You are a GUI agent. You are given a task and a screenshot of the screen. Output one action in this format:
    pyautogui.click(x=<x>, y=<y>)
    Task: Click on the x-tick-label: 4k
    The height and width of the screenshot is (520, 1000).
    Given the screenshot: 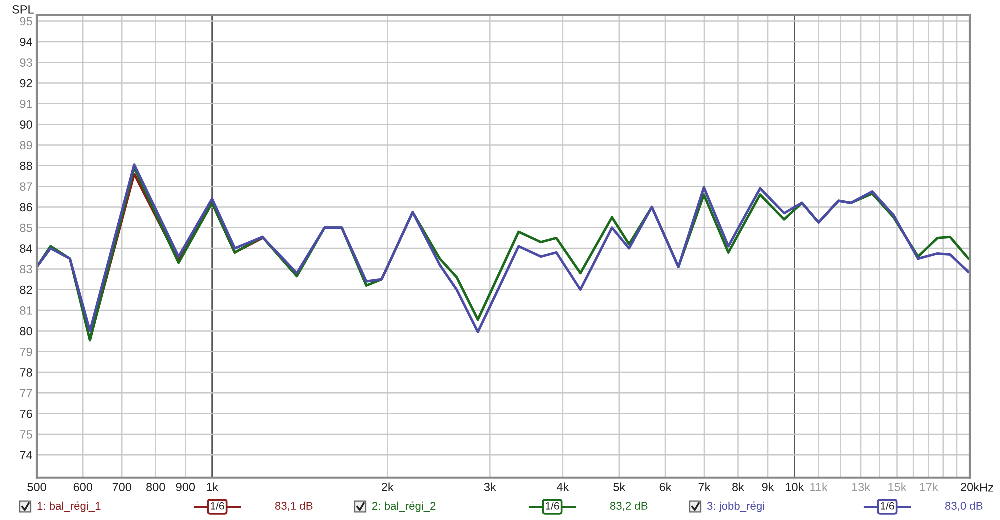 What is the action you would take?
    pyautogui.click(x=563, y=487)
    